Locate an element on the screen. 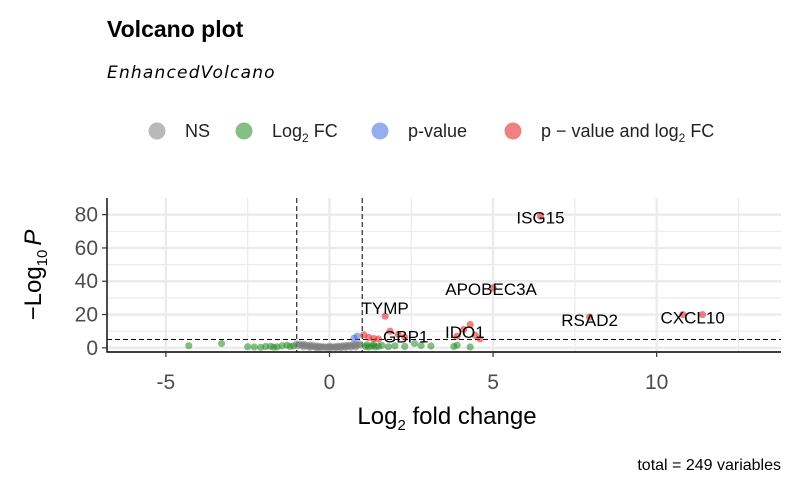 Image resolution: width=800 pixels, height=494 pixels. y-tick-label: 40 is located at coordinates (86, 281).